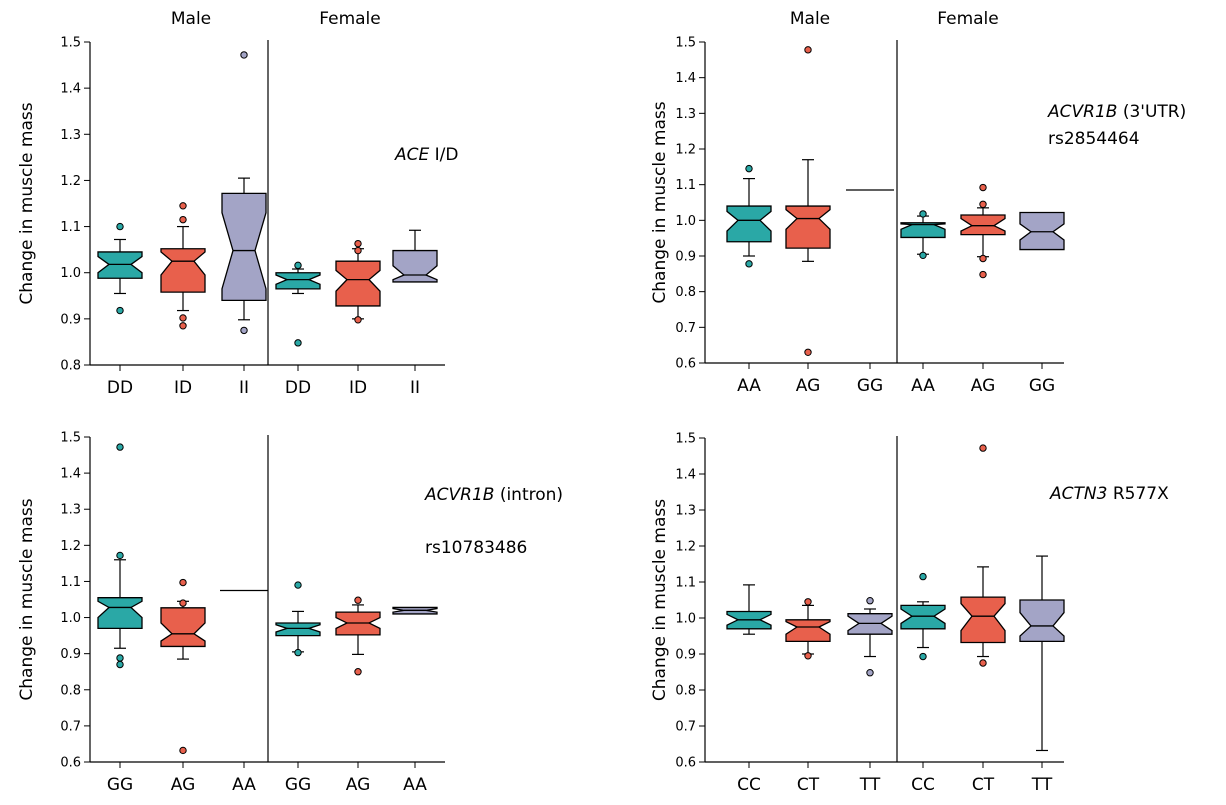  What do you see at coordinates (298, 329) in the screenshot?
I see `box-female-dd: DD` at bounding box center [298, 329].